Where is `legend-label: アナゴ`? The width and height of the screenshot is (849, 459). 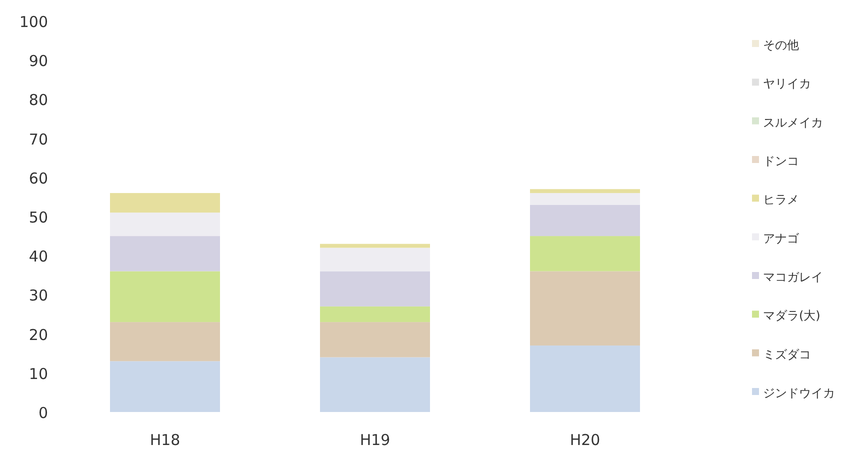 legend-label: アナゴ is located at coordinates (781, 238).